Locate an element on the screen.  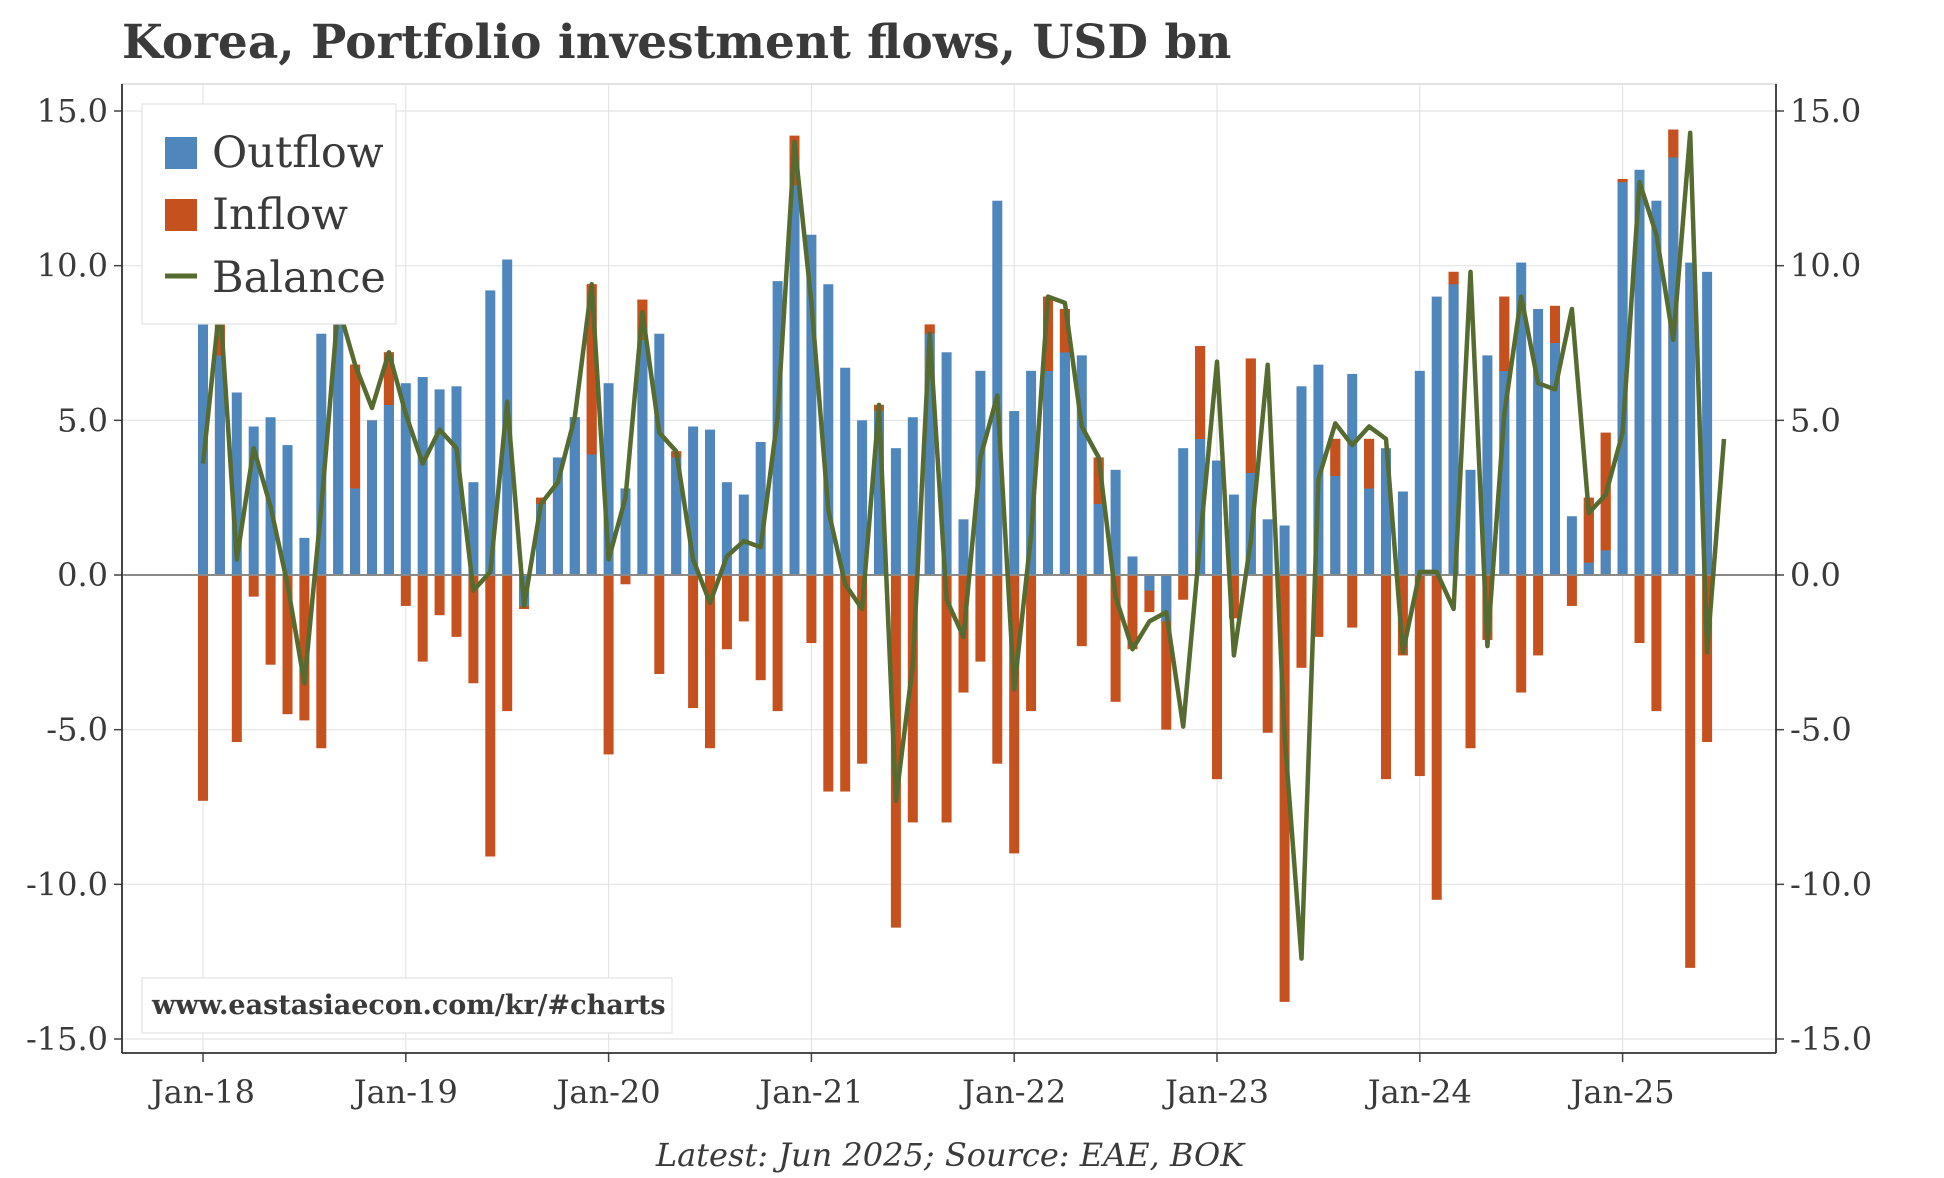
y-tick-label-right: -15.0 is located at coordinates (1831, 1039).